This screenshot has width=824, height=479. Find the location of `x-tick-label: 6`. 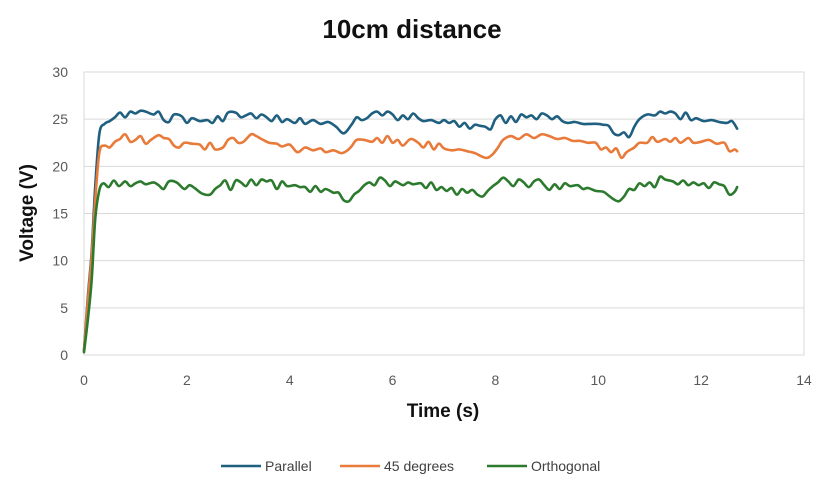

x-tick-label: 6 is located at coordinates (393, 380).